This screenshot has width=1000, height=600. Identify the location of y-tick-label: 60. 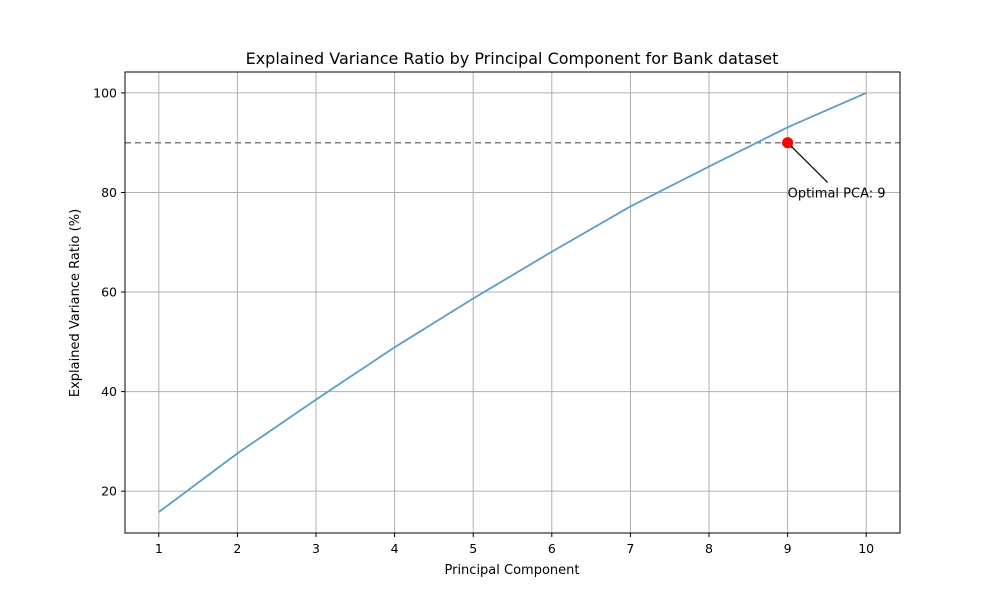
(109, 292).